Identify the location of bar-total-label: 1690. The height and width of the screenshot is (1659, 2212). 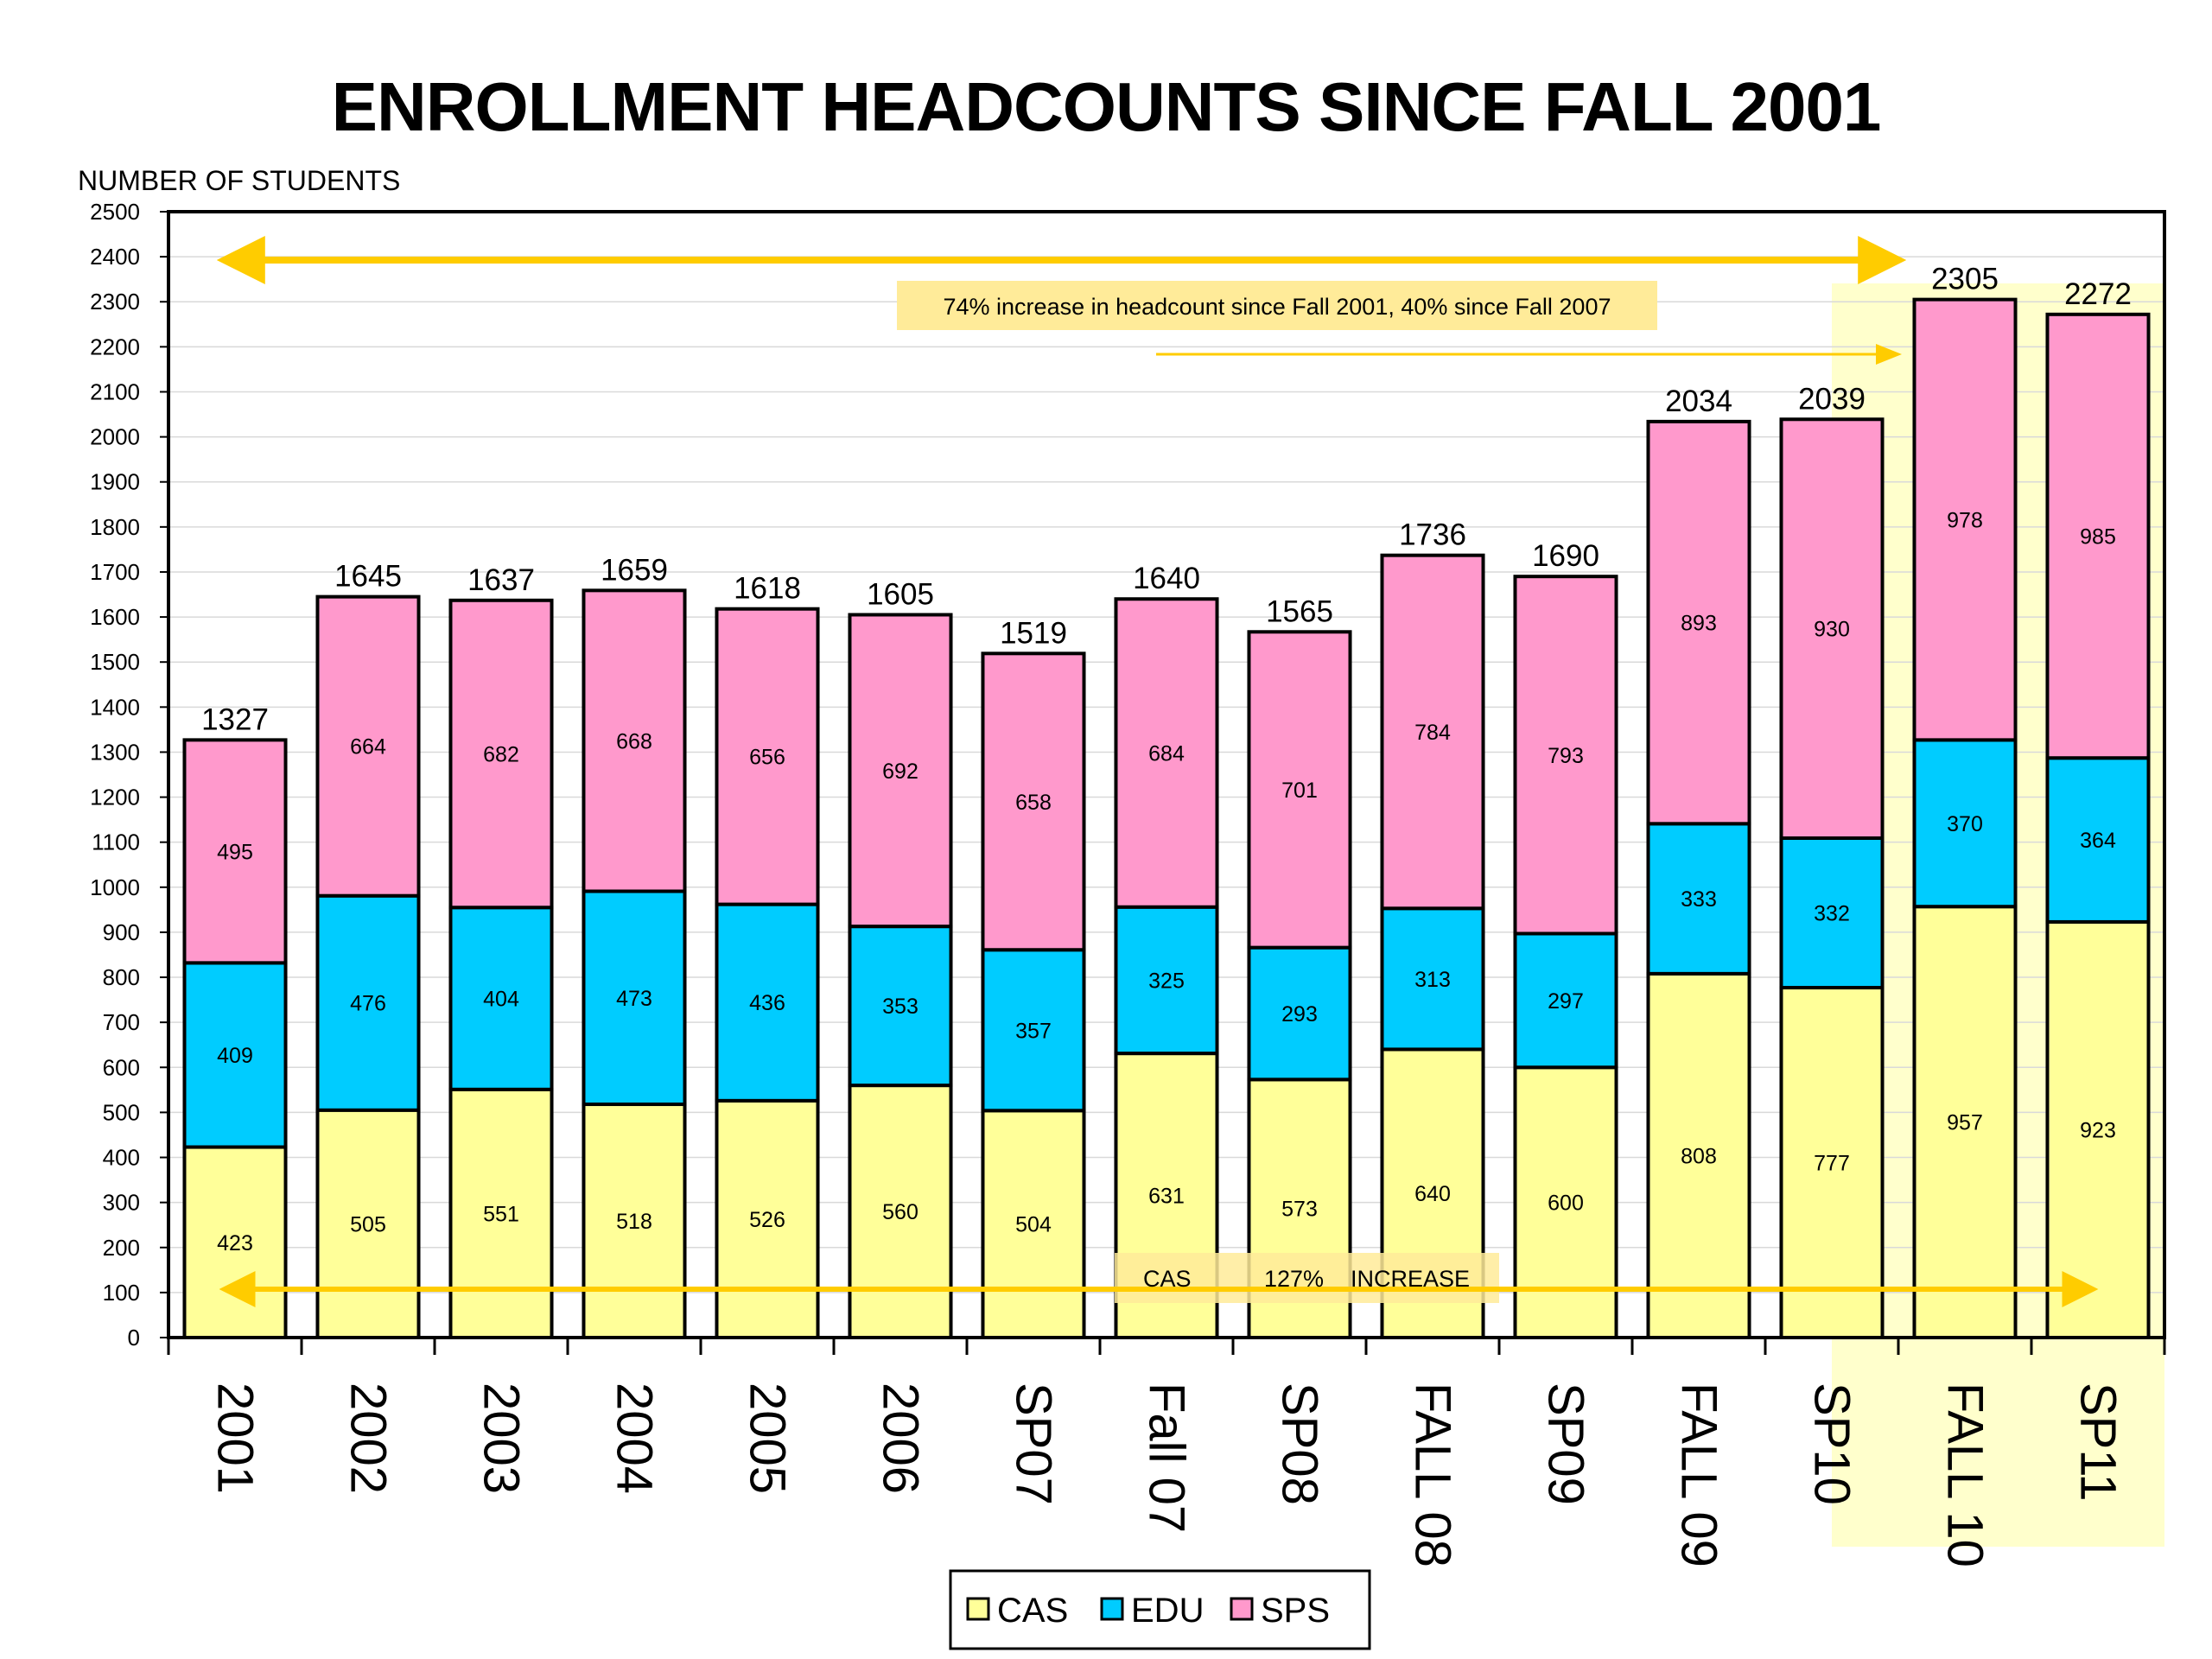
(1565, 556).